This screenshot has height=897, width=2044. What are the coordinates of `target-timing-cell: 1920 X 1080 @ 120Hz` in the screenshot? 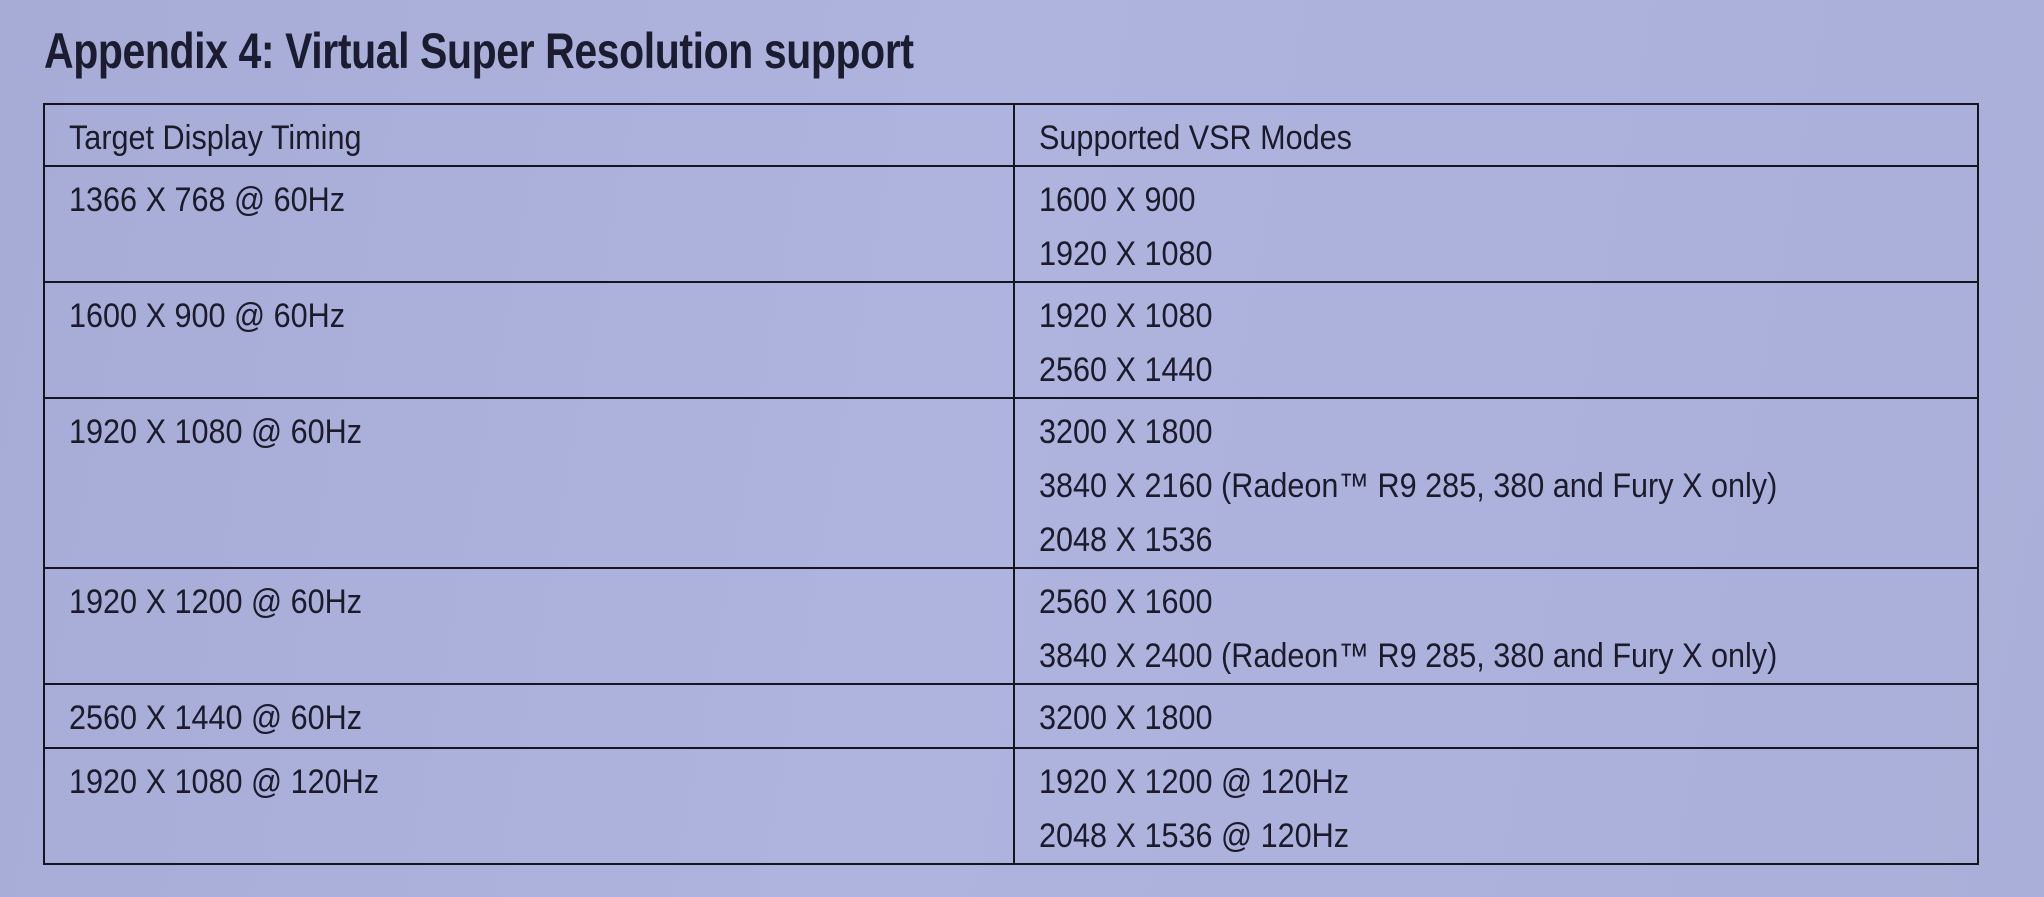 It's located at (529, 806).